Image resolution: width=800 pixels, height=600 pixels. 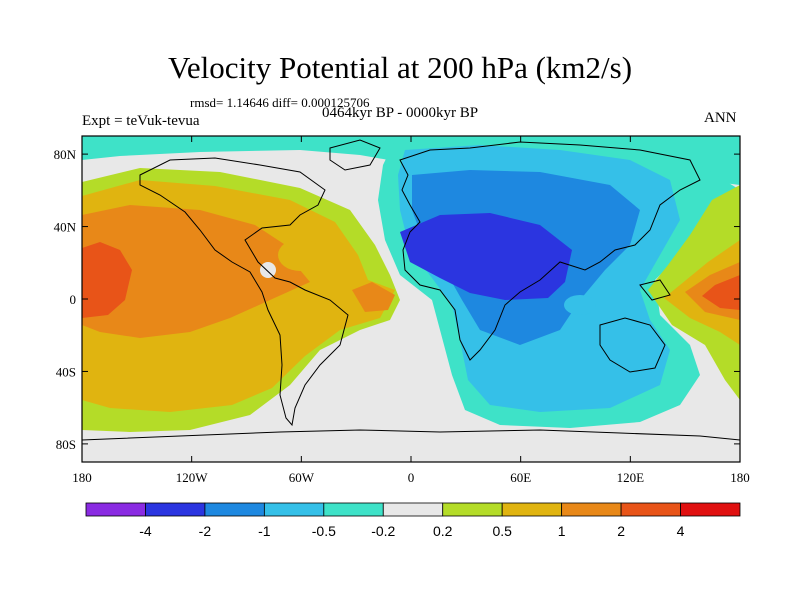 What do you see at coordinates (655, 290) in the screenshot?
I see `maritime-continent-coast` at bounding box center [655, 290].